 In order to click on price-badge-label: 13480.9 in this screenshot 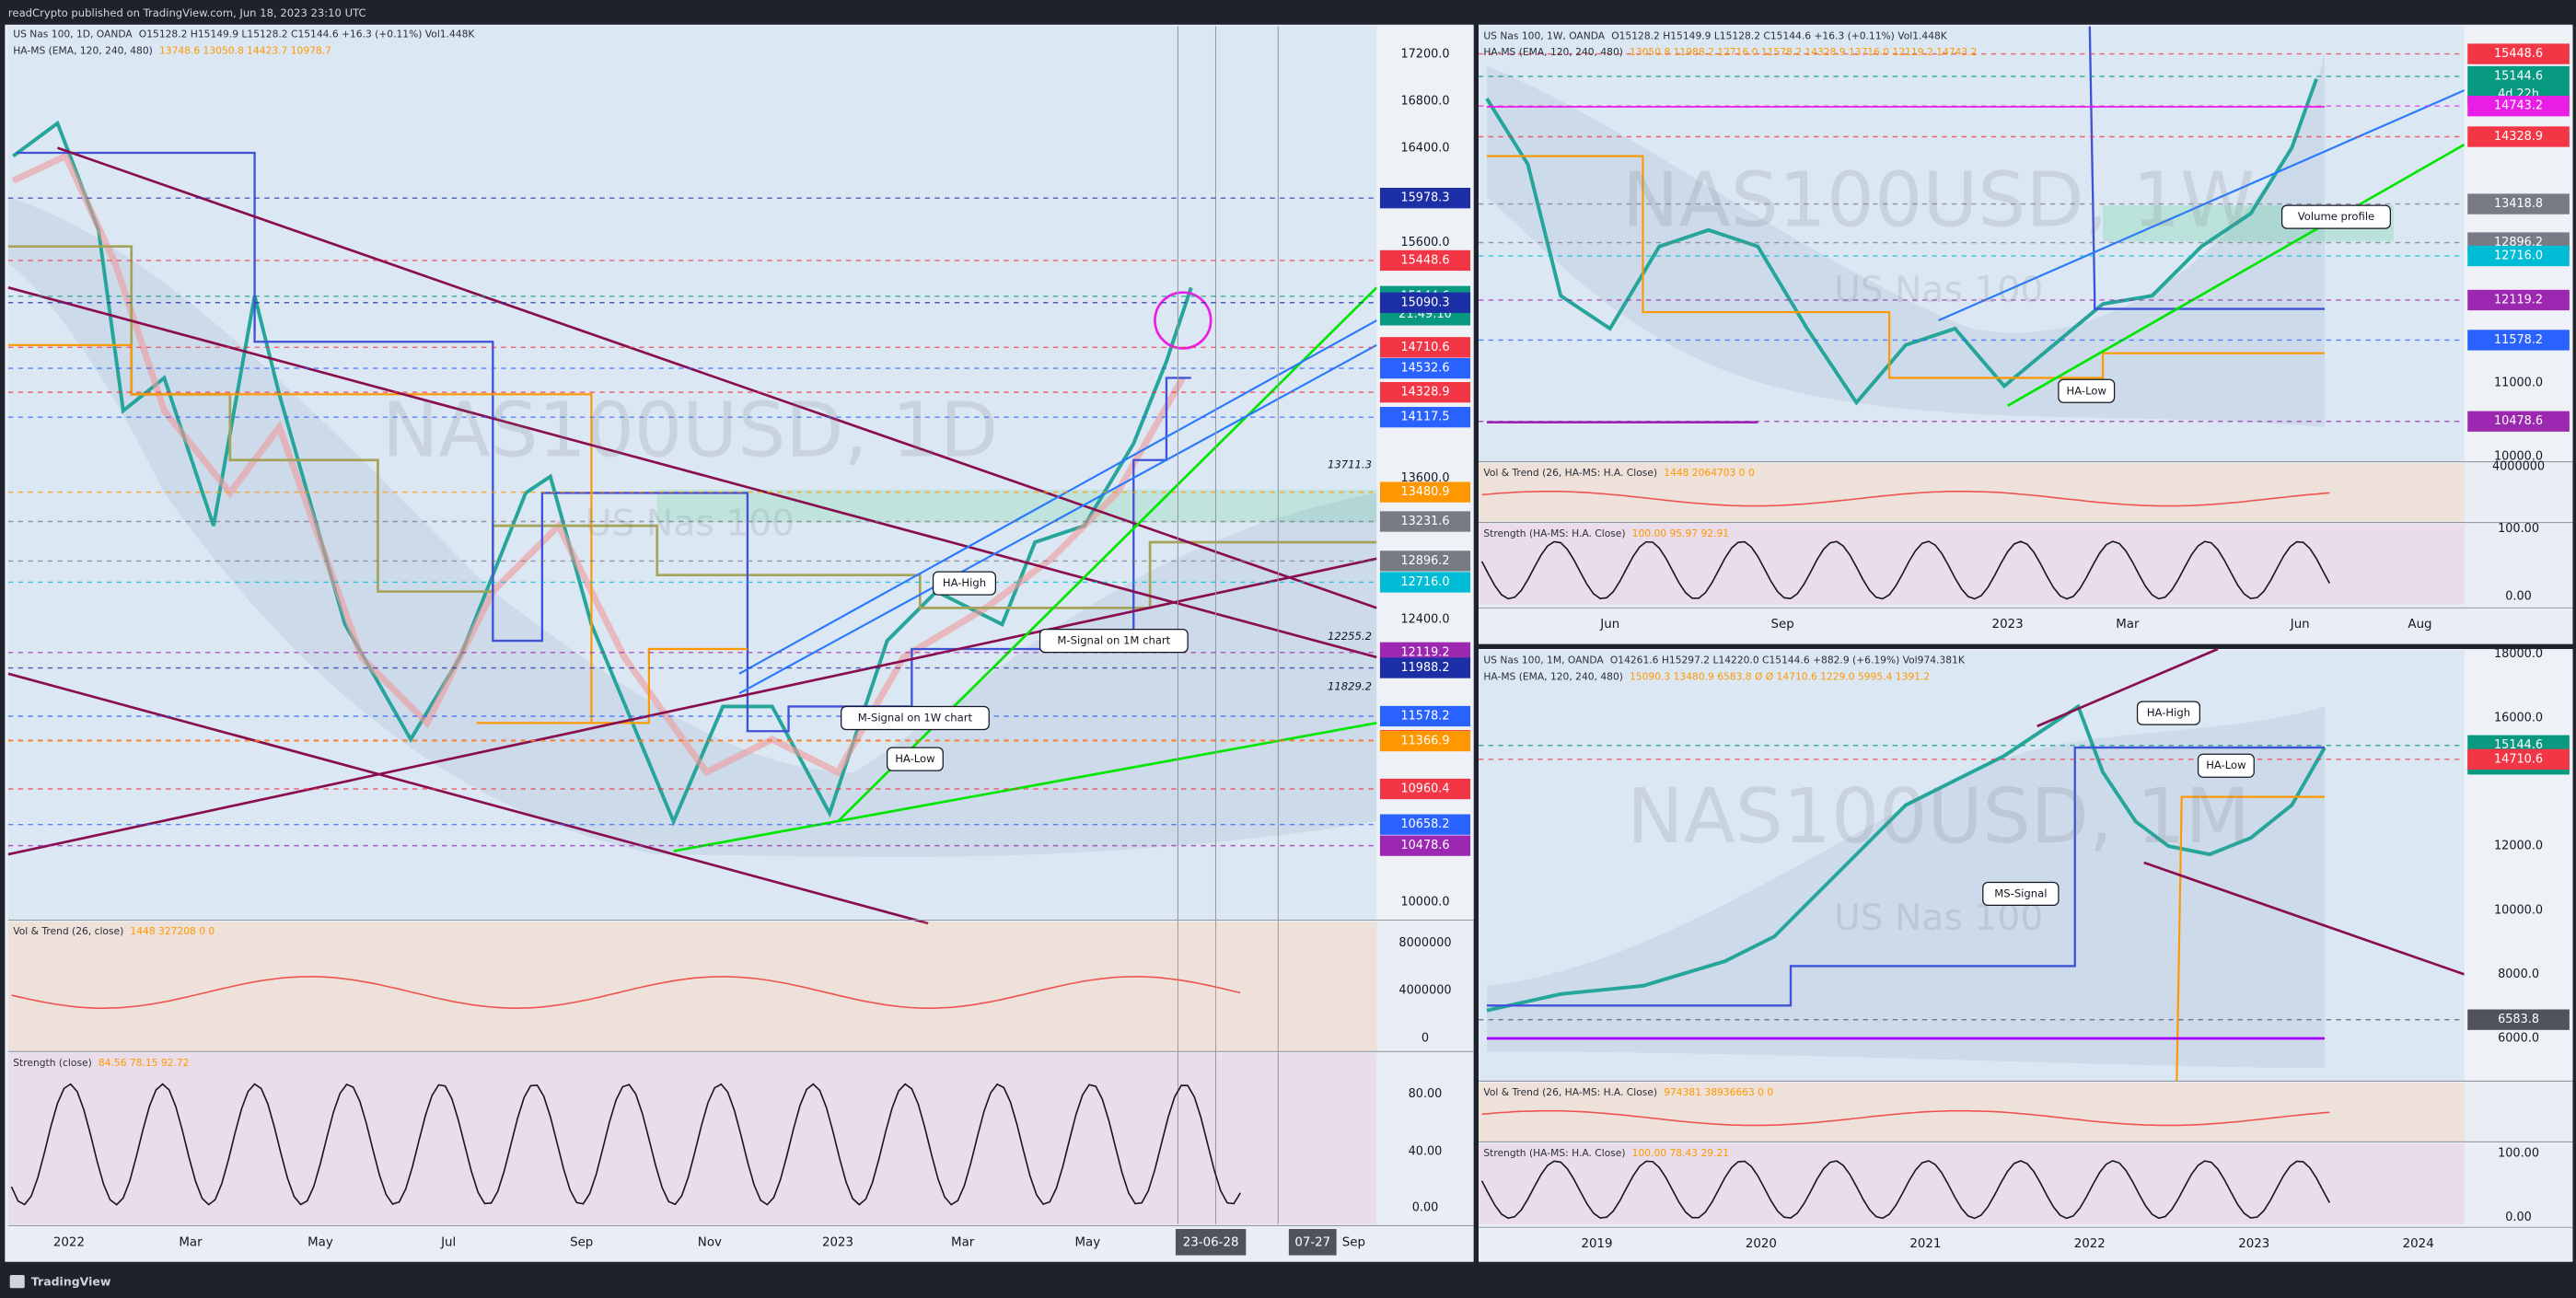, I will do `click(1424, 492)`.